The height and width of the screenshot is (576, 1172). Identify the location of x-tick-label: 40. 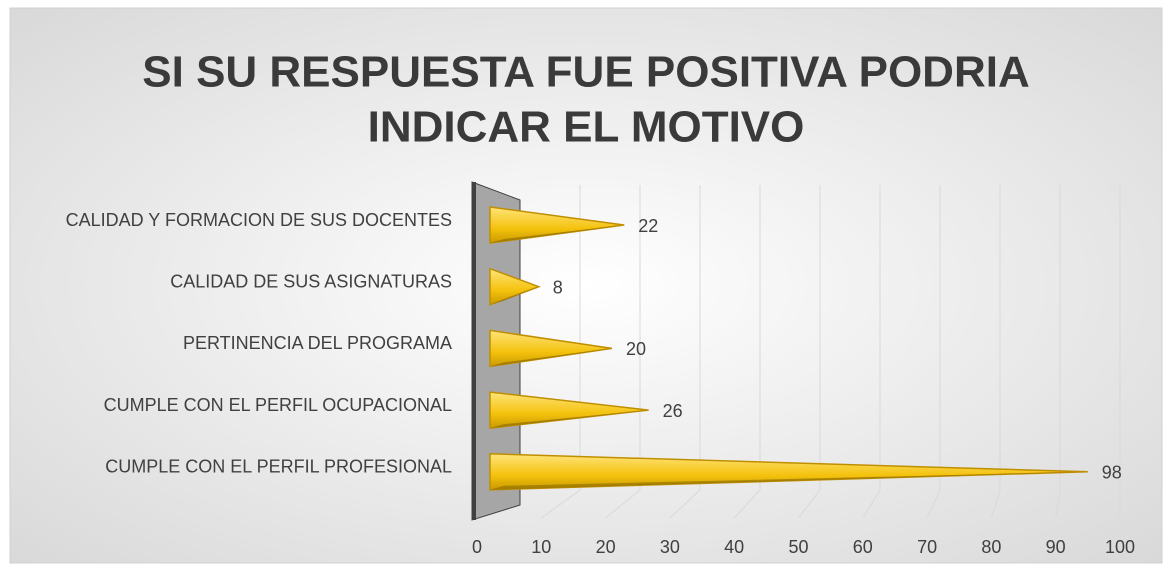
(734, 547).